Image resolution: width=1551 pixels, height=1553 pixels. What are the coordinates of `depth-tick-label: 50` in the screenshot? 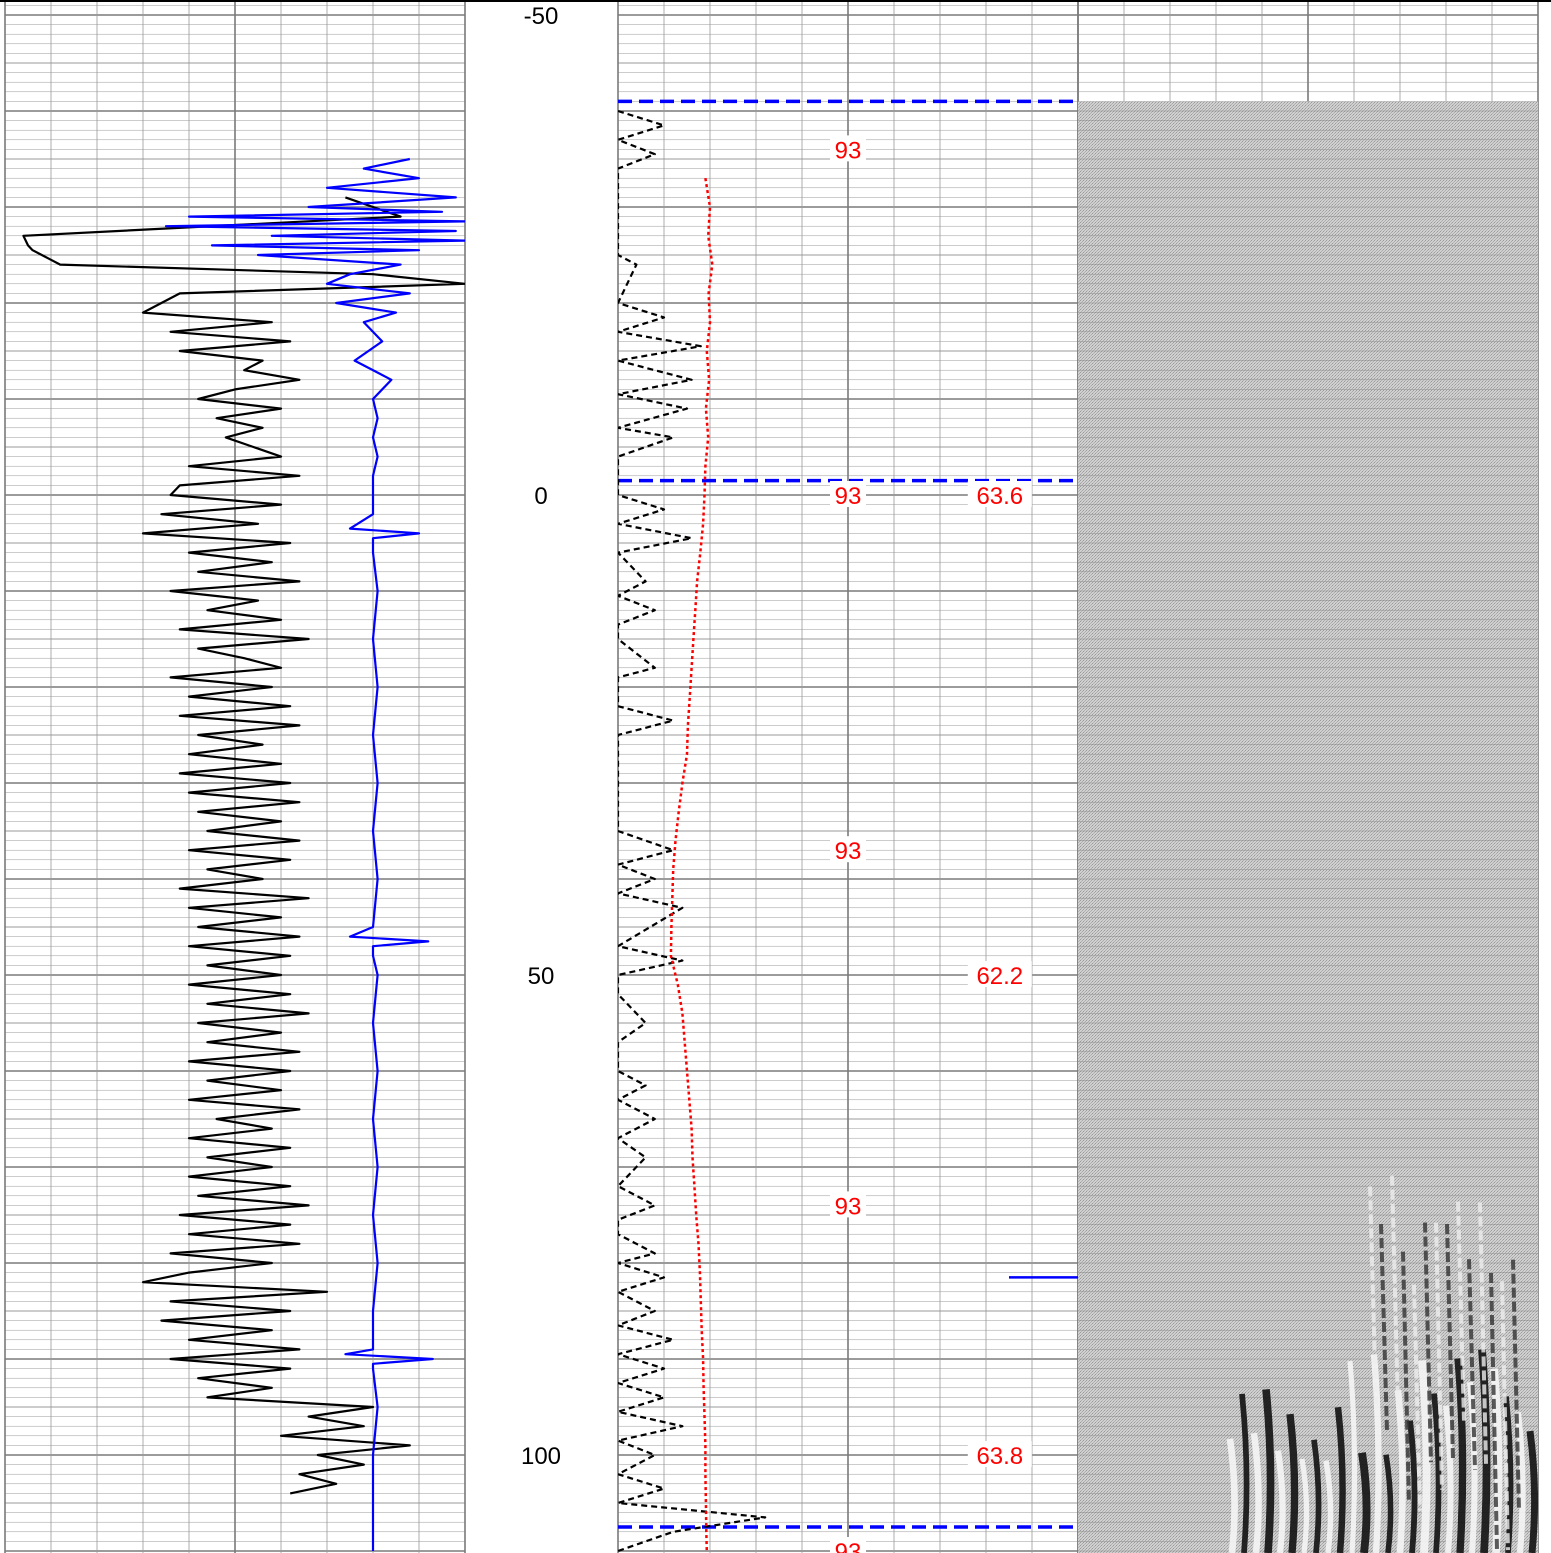 It's located at (541, 976).